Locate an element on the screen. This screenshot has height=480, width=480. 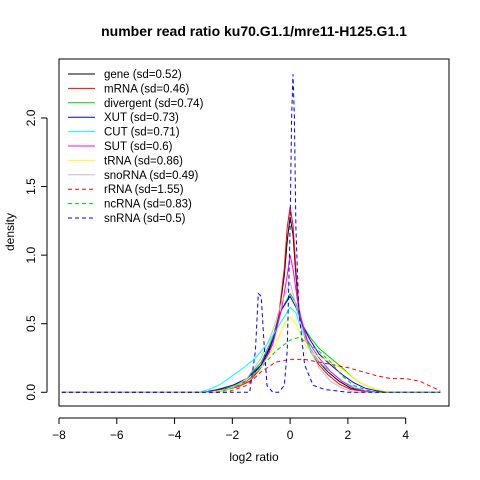
series-line-cut is located at coordinates (251, 349).